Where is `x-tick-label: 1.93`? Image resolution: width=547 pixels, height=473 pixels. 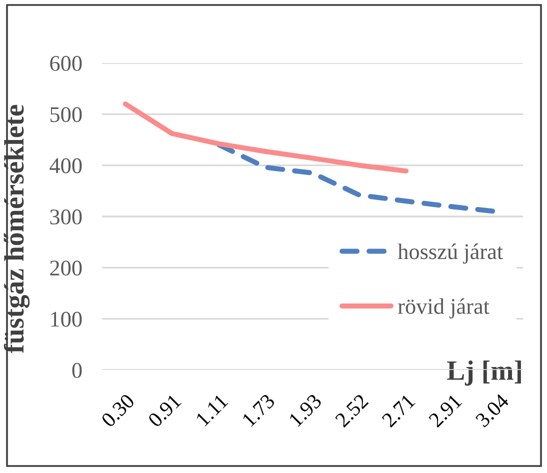
x-tick-label: 1.93 is located at coordinates (305, 410).